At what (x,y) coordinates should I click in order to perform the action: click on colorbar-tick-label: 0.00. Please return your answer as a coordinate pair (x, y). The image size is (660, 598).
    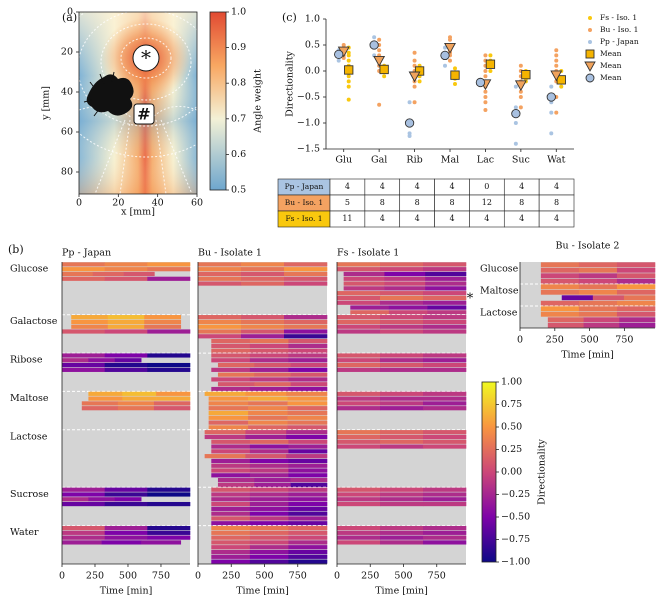
    Looking at the image, I should click on (511, 472).